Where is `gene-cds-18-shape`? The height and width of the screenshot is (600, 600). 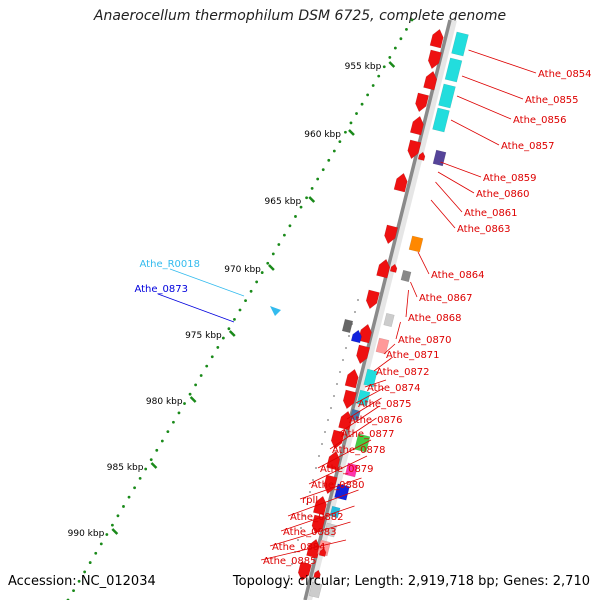
gene-cds-18-shape is located at coordinates (319, 505).